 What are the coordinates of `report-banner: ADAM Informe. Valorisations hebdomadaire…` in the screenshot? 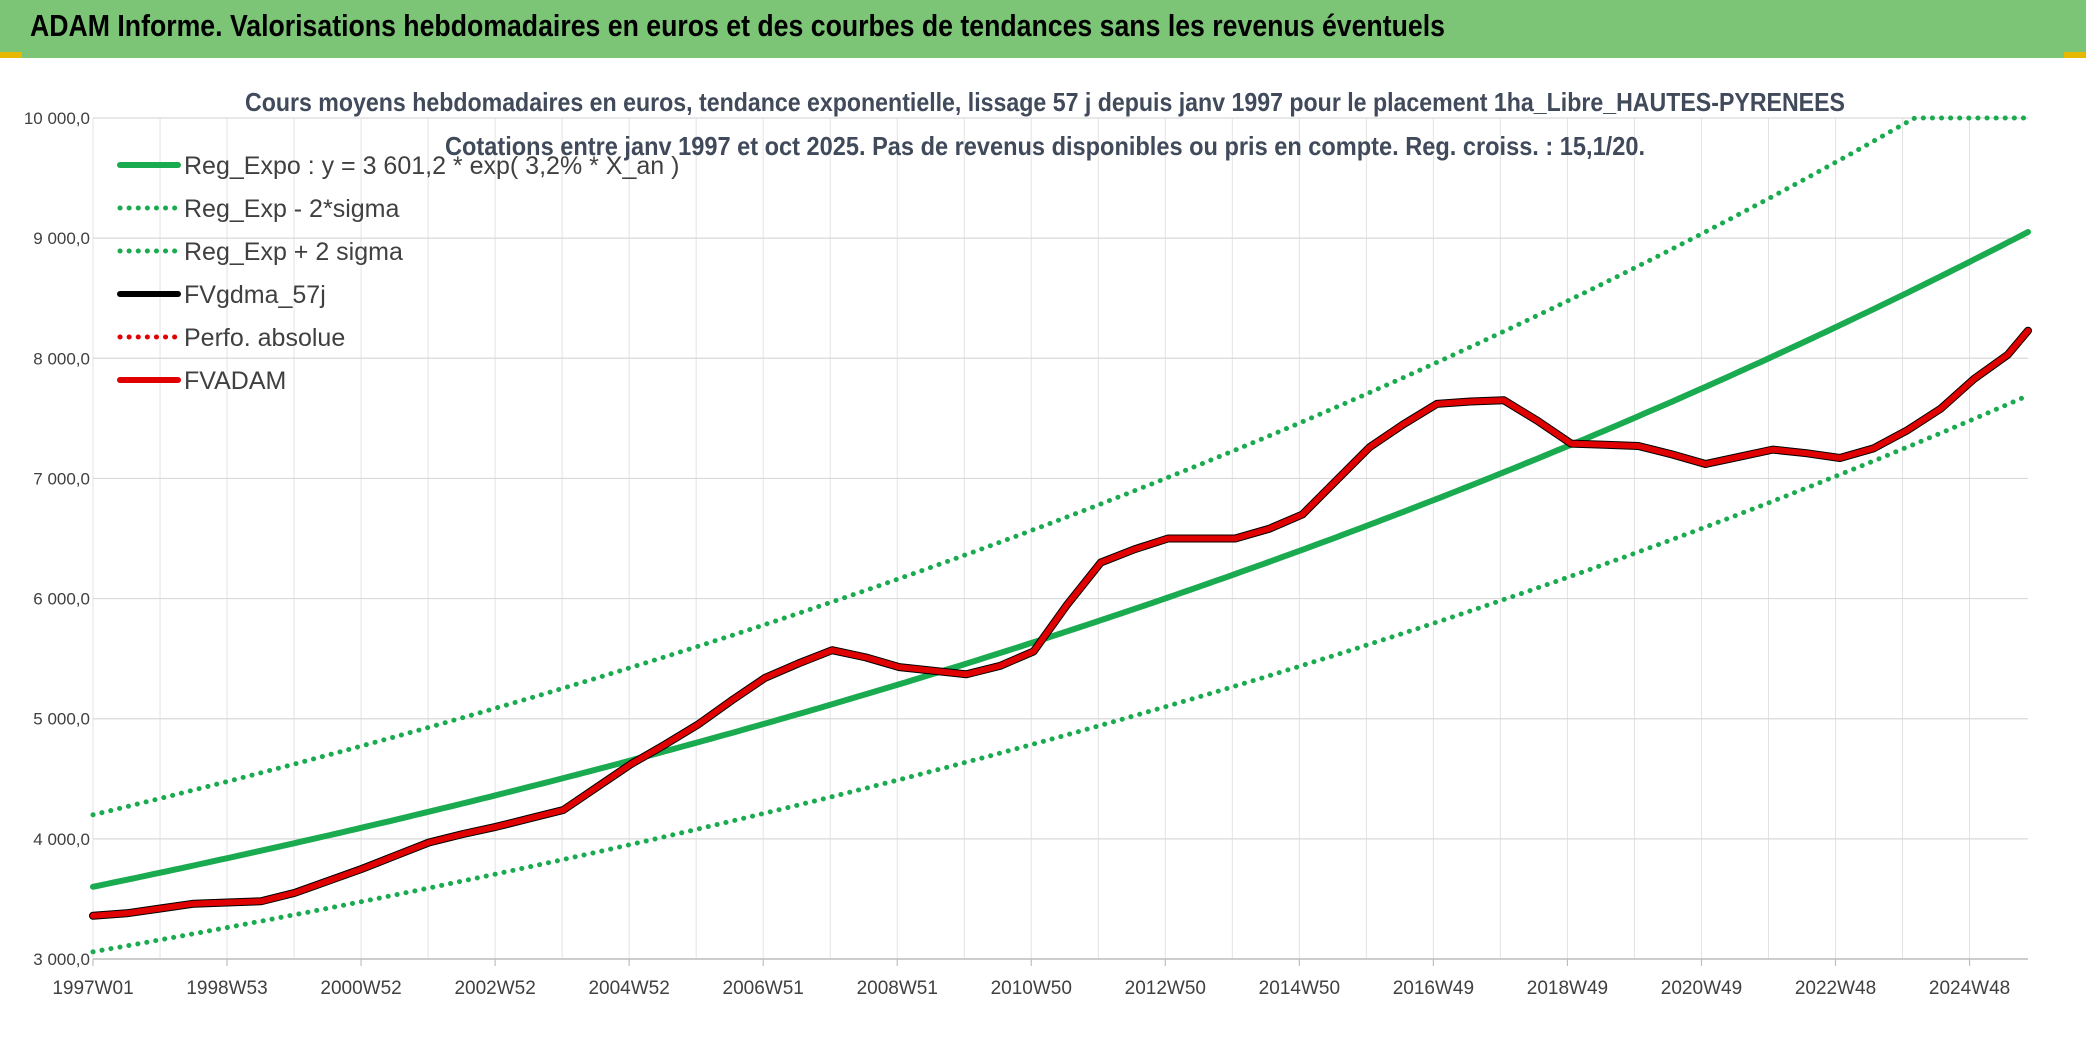 It's located at (1043, 30).